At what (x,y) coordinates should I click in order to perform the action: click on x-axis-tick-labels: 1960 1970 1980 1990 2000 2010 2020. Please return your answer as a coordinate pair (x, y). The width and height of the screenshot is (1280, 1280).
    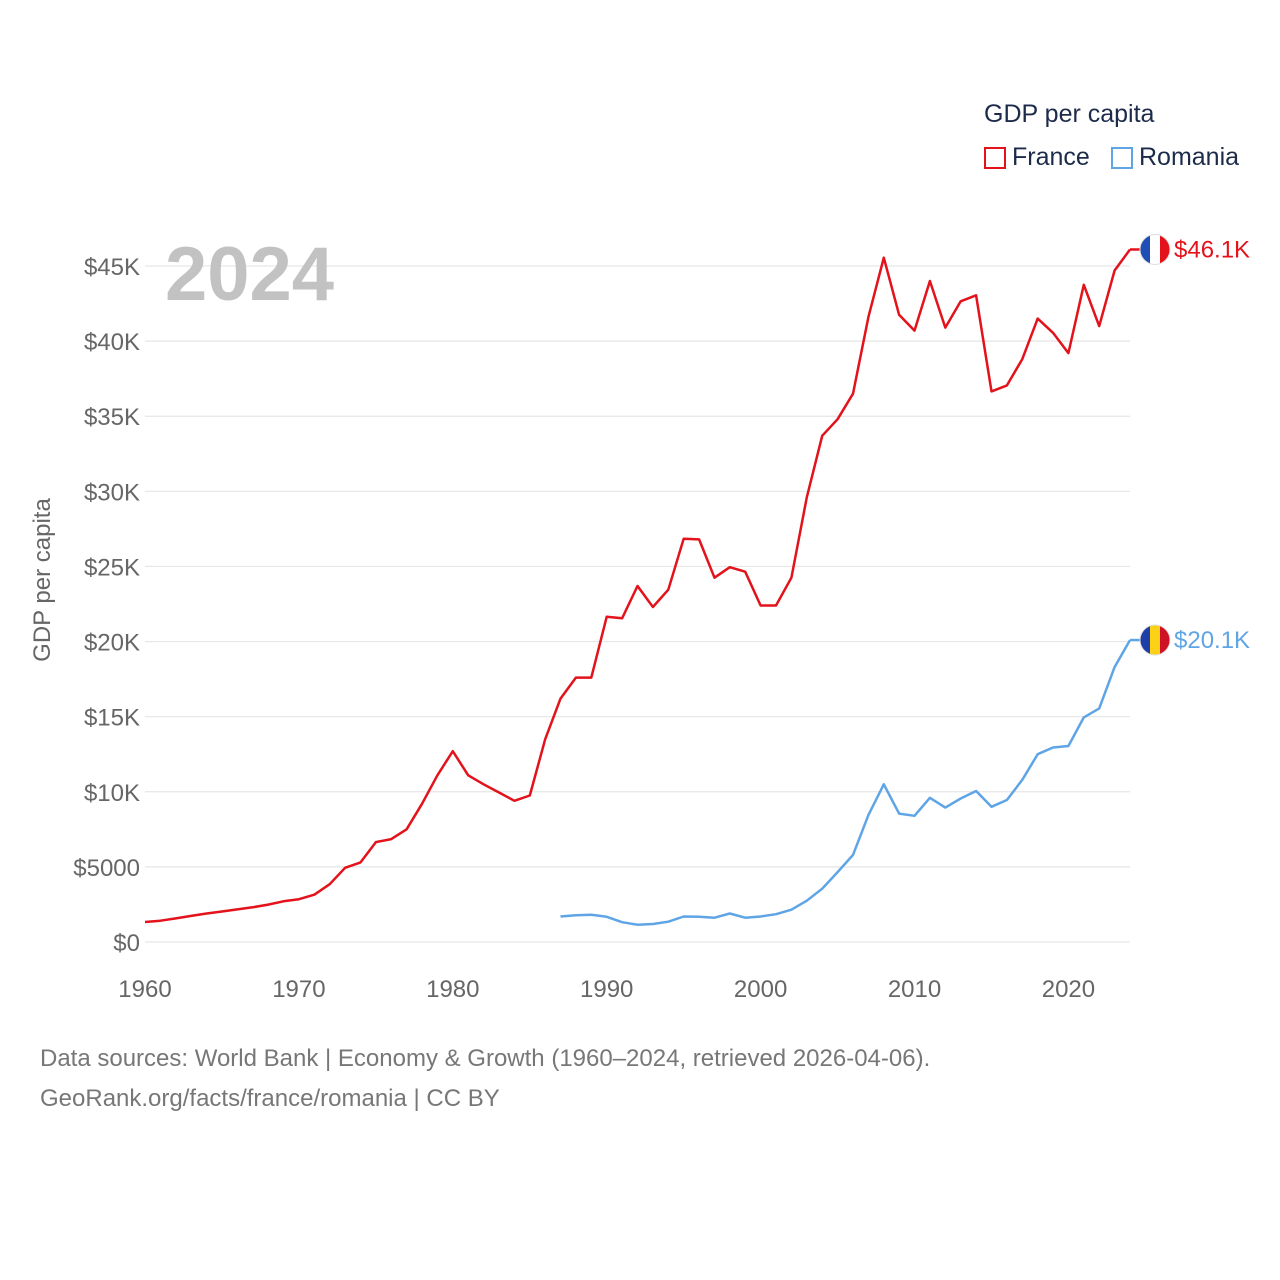
    Looking at the image, I should click on (606, 989).